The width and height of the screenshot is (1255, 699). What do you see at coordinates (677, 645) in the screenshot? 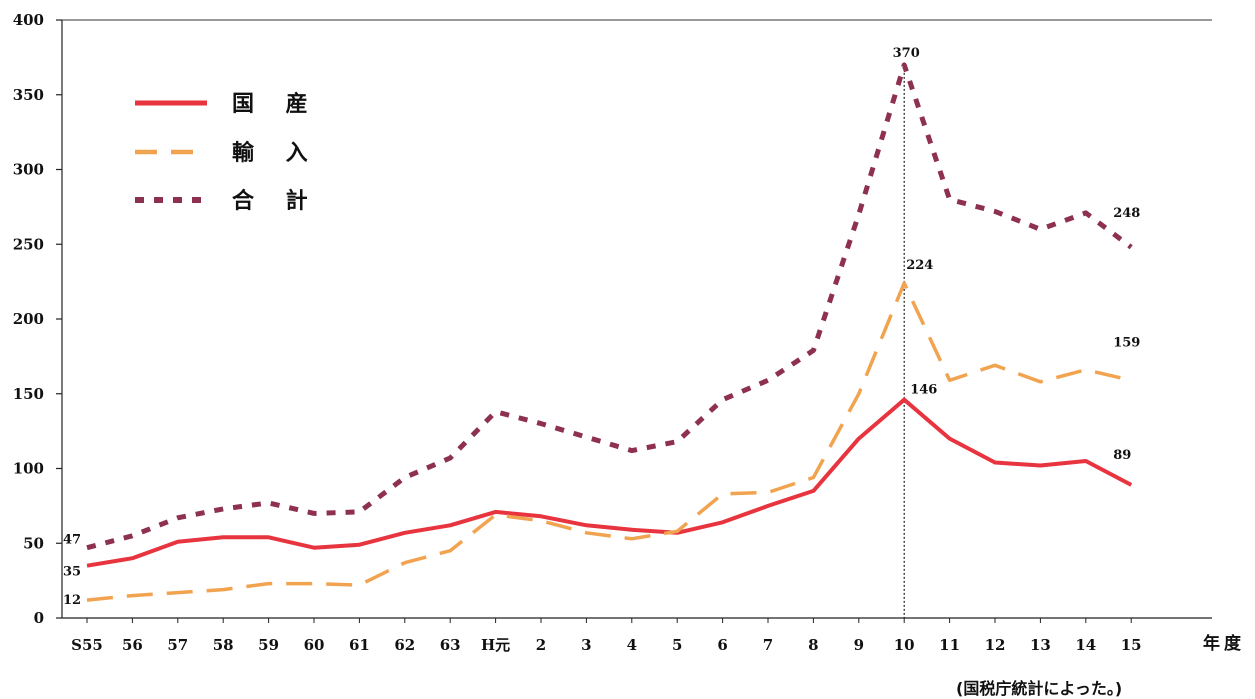
I see `x-tick-label: 5` at bounding box center [677, 645].